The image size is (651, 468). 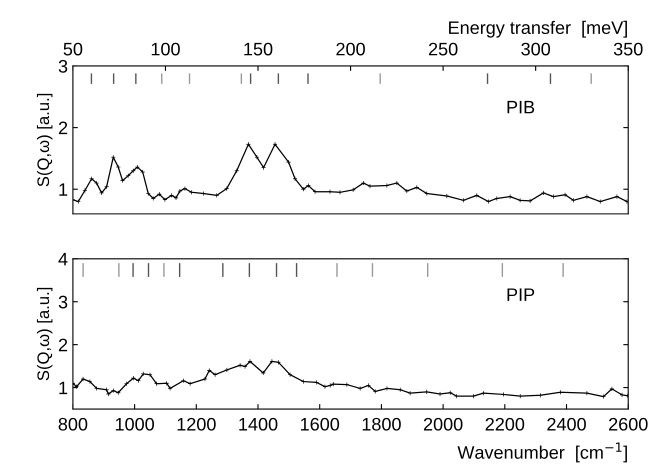 What do you see at coordinates (628, 424) in the screenshot?
I see `x-tick-label: 2600` at bounding box center [628, 424].